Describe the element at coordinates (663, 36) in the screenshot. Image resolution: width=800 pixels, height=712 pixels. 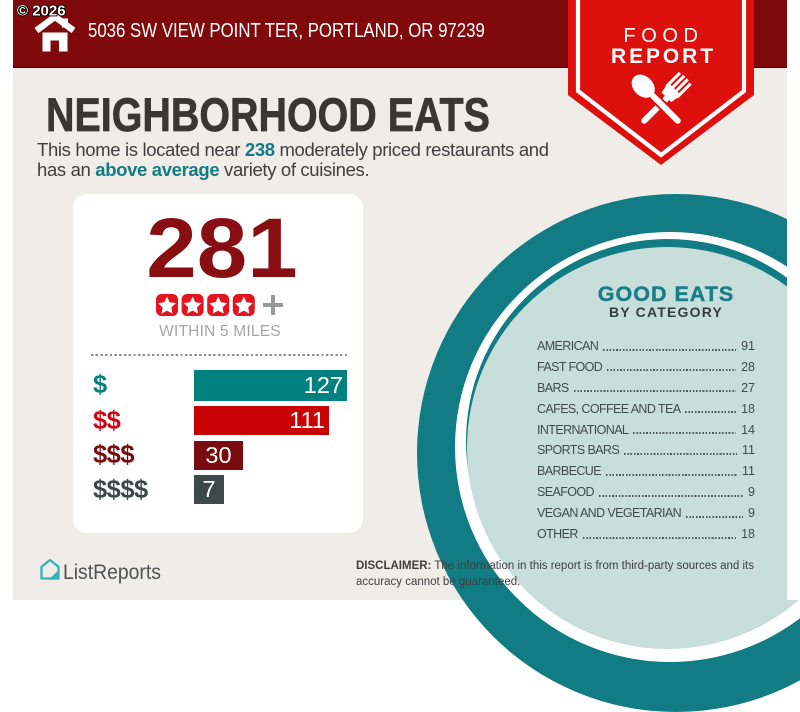
I see `svg-text: FOOD` at that location.